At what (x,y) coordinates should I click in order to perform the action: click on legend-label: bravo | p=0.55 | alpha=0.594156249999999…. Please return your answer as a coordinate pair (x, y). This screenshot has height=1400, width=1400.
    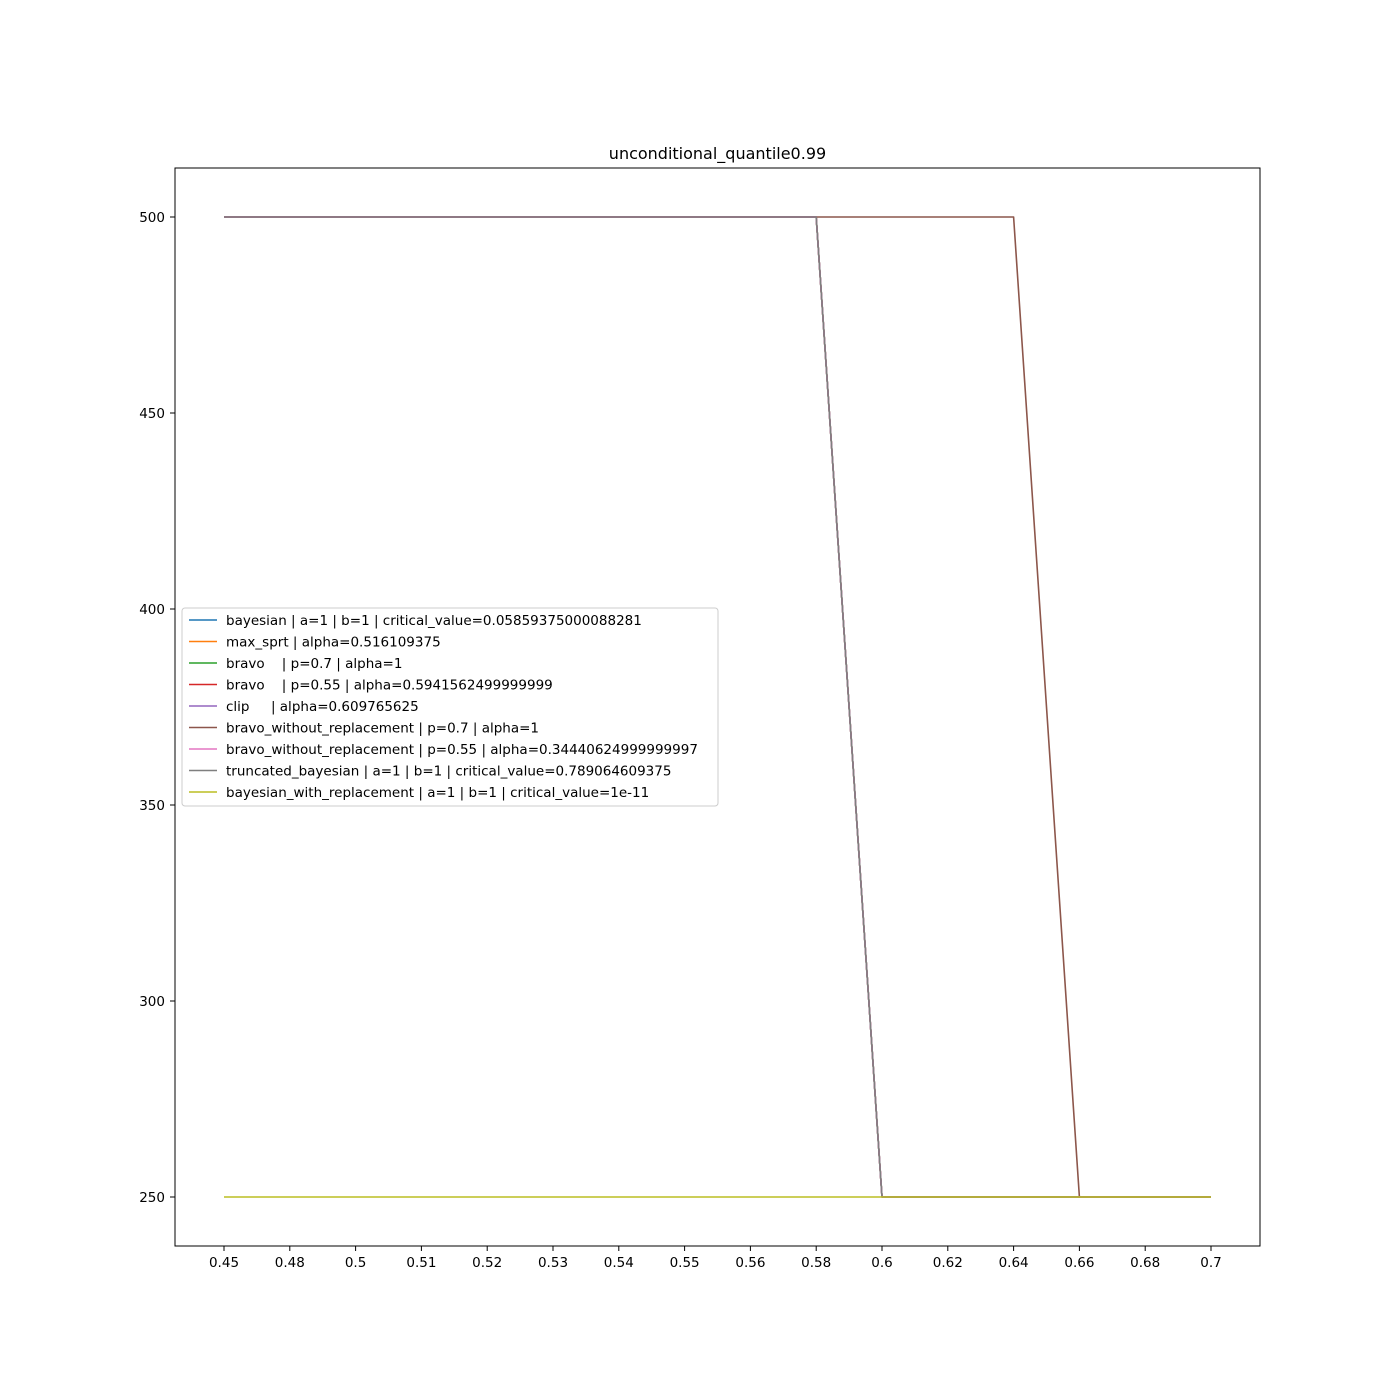
    Looking at the image, I should click on (389, 686).